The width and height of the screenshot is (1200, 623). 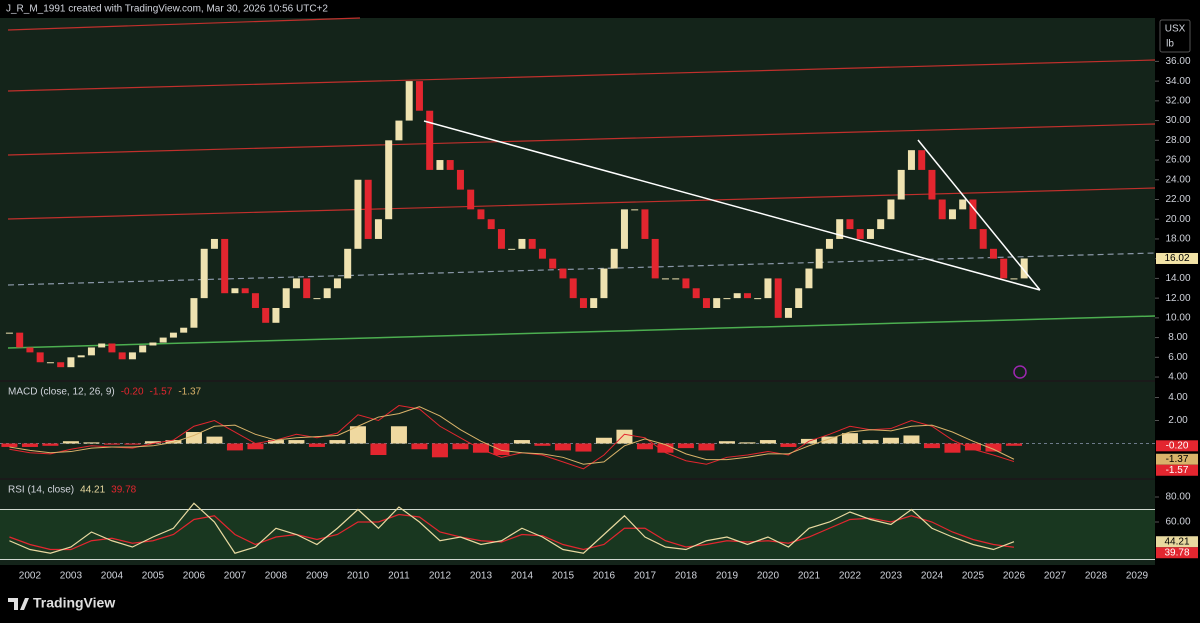 I want to click on legend-entry: MACD (close, 12, 26, 9), so click(x=61, y=392).